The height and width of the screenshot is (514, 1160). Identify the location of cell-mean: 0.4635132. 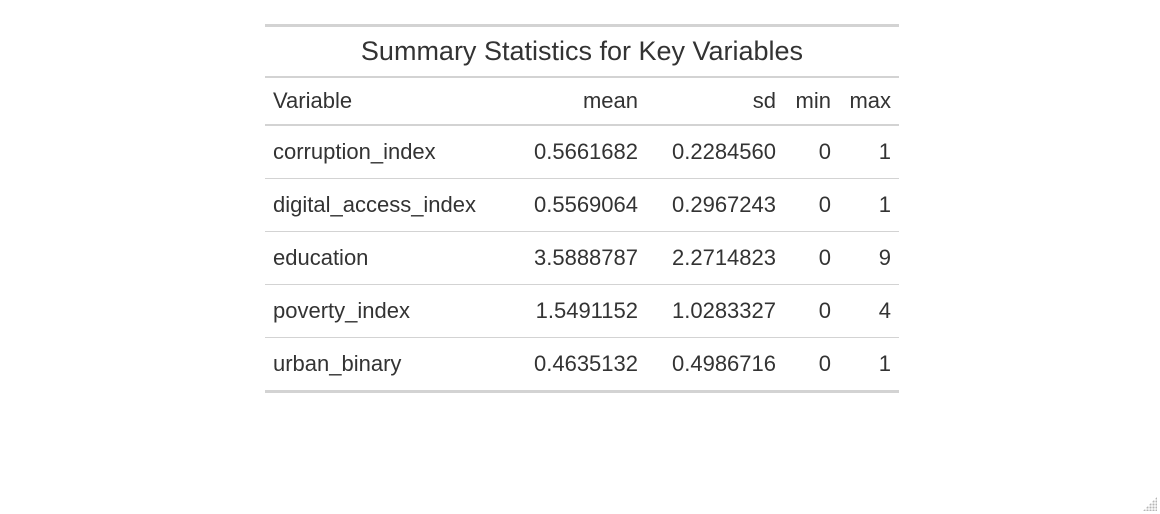
(576, 365).